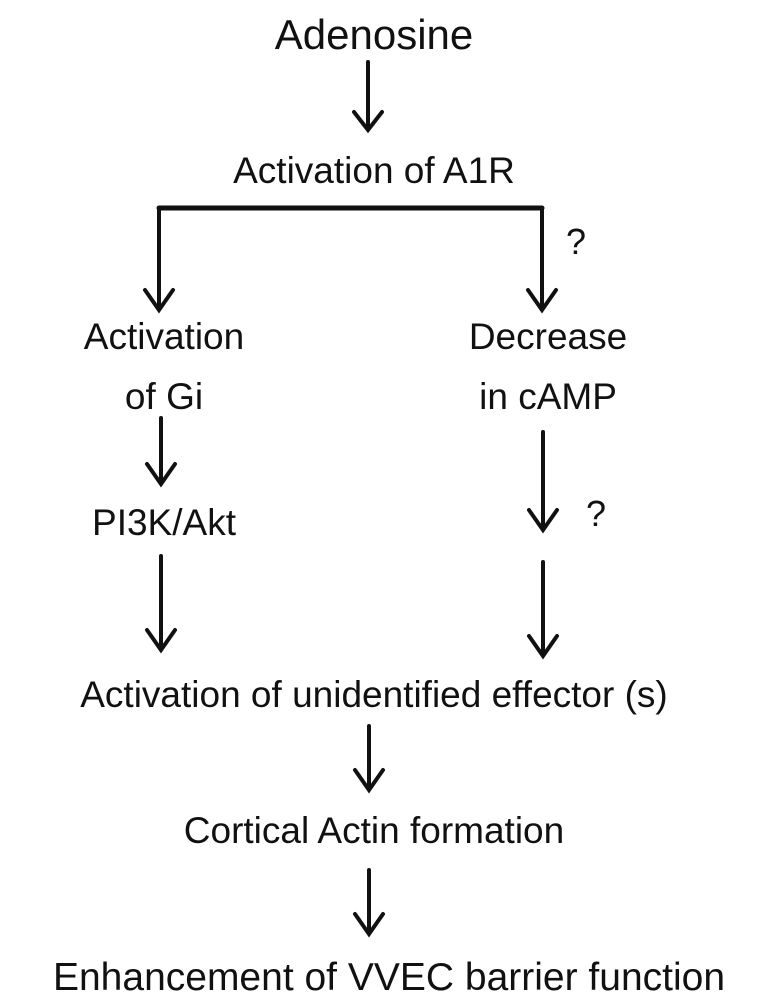 This screenshot has width=778, height=1002. What do you see at coordinates (164, 336) in the screenshot?
I see `node-activation-gi-line1: Activation` at bounding box center [164, 336].